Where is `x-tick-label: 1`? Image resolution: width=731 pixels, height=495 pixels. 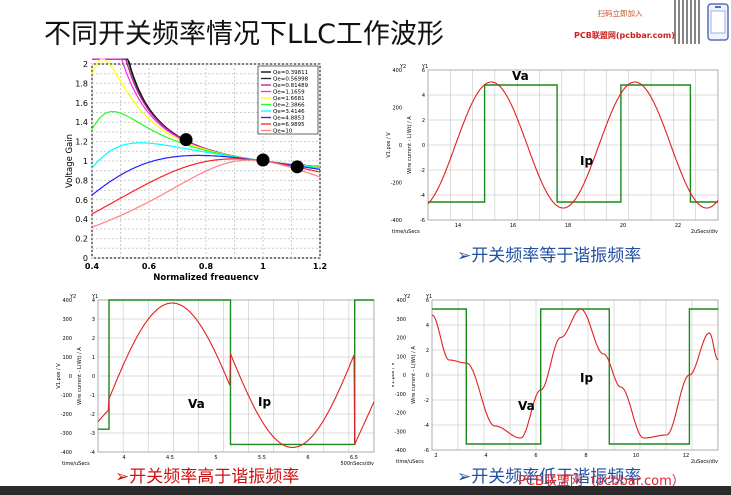
x-tick-label: 1 is located at coordinates (263, 266).